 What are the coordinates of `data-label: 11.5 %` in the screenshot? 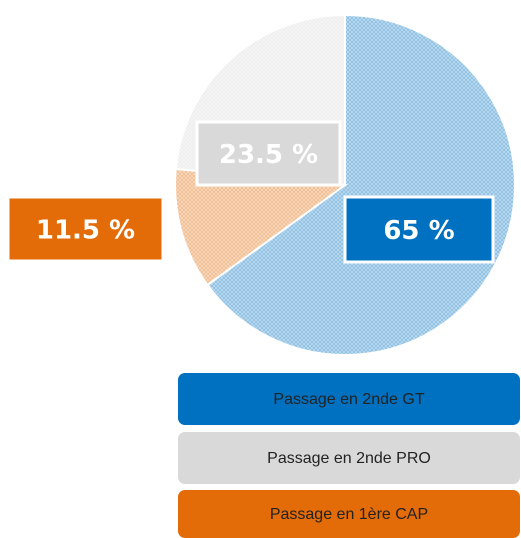 It's located at (85, 231).